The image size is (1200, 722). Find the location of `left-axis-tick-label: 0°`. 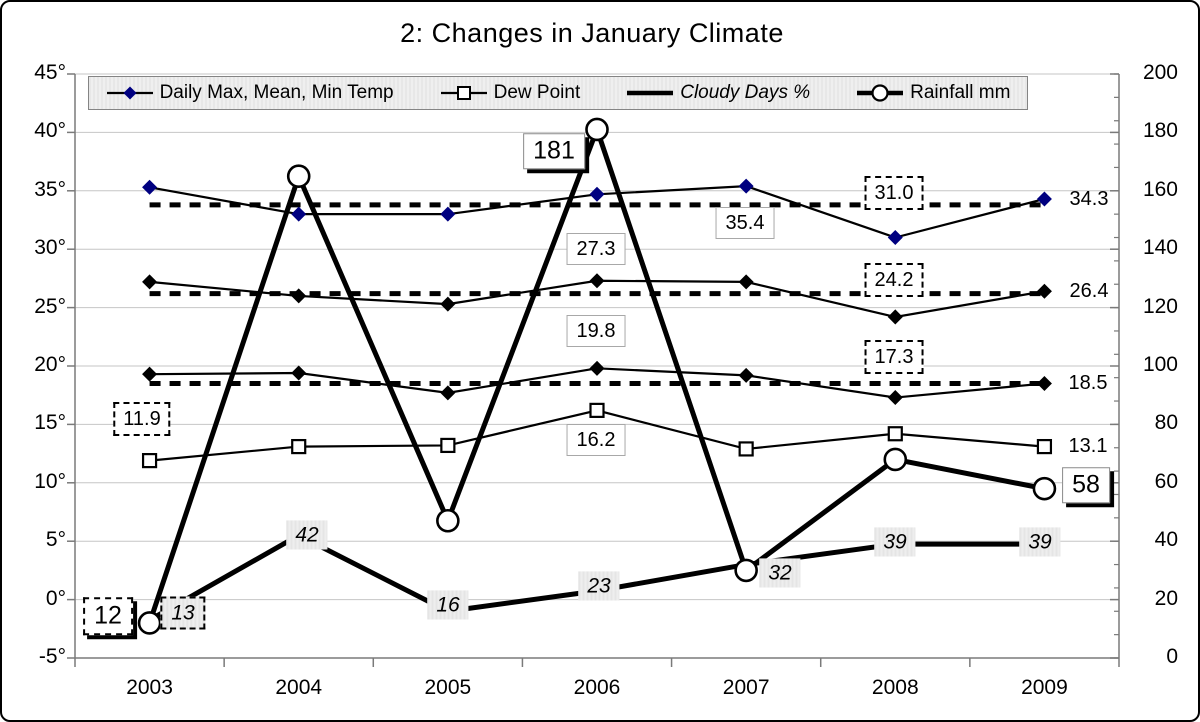

left-axis-tick-label: 0° is located at coordinates (55, 598).